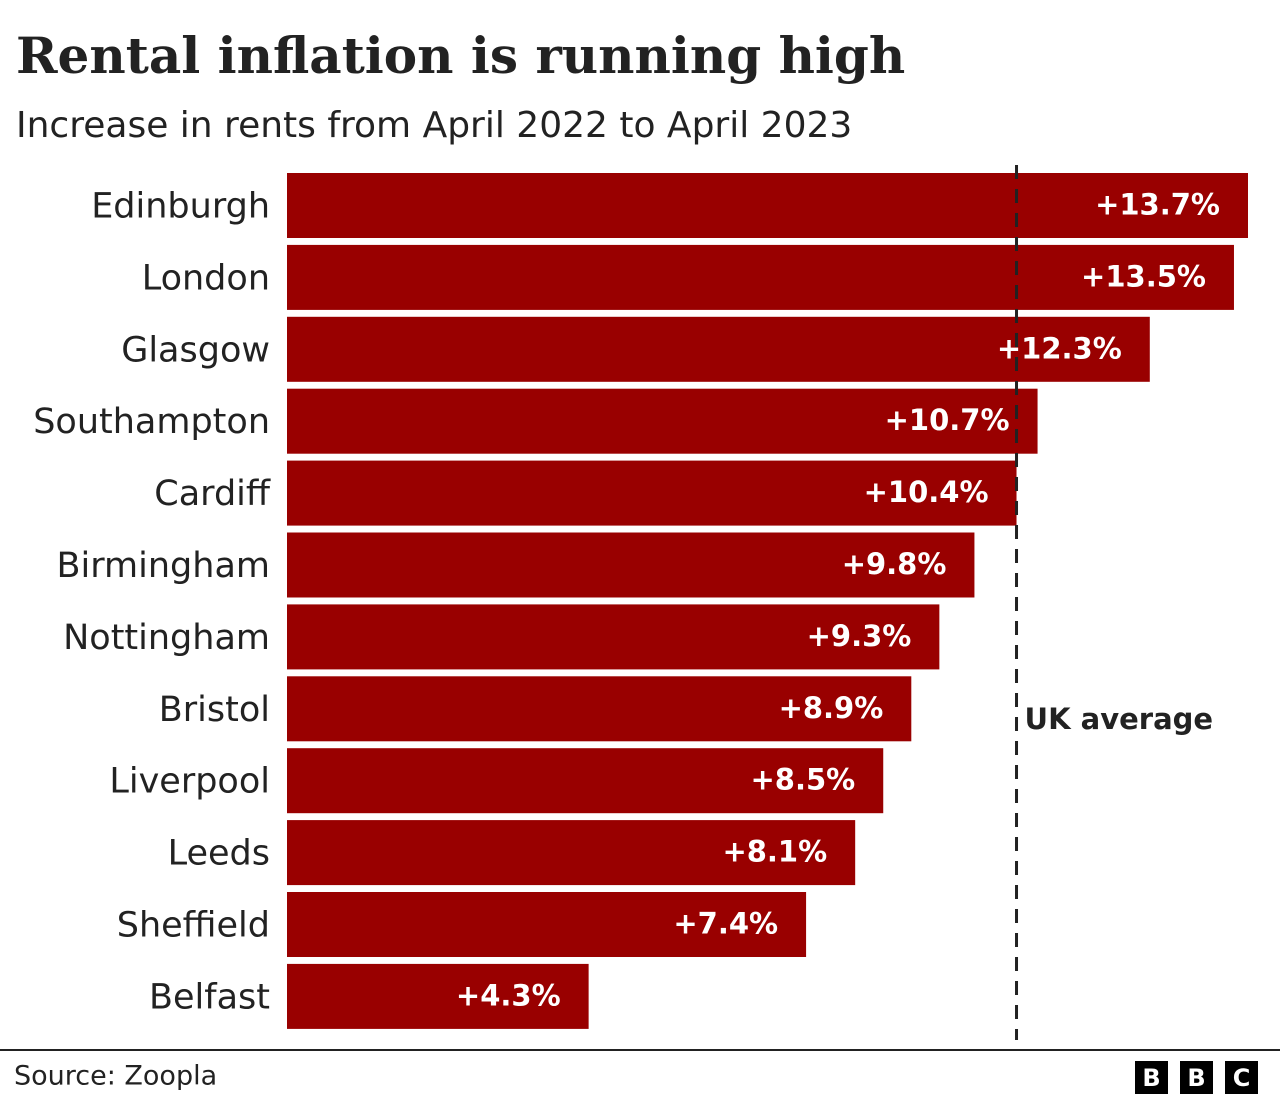 Image resolution: width=1280 pixels, height=1100 pixels. Describe the element at coordinates (115, 1076) in the screenshot. I see `source: Source: Zoopla` at that location.